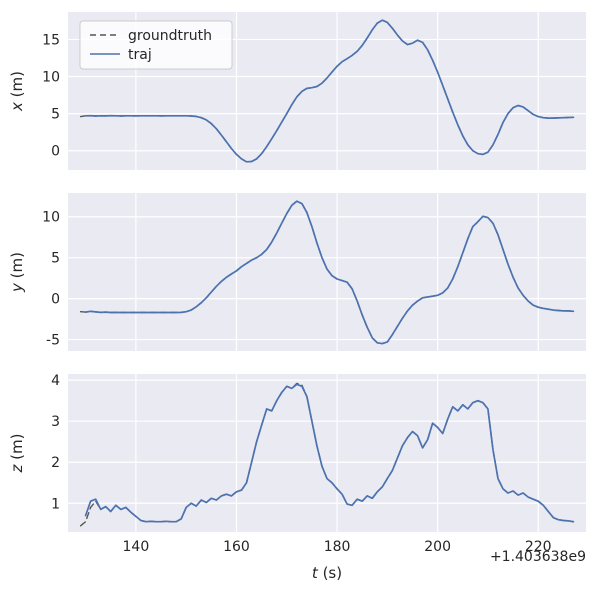 This screenshot has width=600, height=600. I want to click on x-axis-label: t (s), so click(327, 573).